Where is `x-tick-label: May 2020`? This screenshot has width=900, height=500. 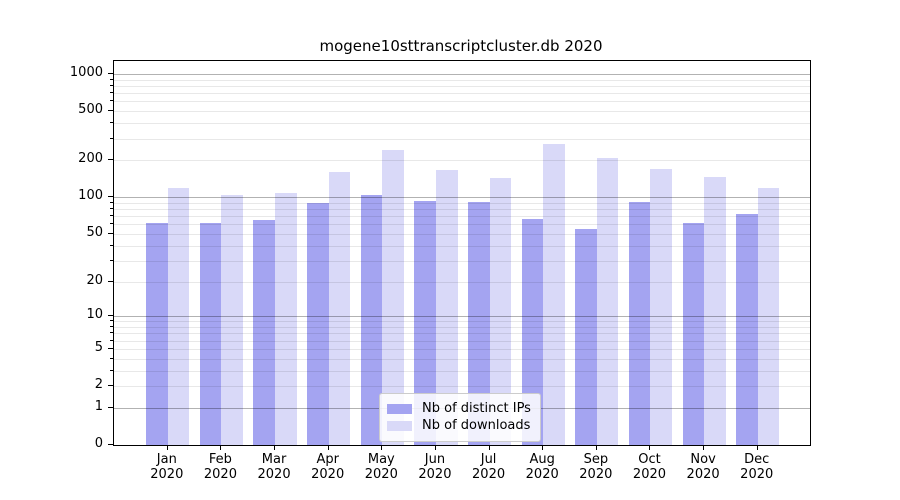
x-tick-label: May 2020 is located at coordinates (381, 467).